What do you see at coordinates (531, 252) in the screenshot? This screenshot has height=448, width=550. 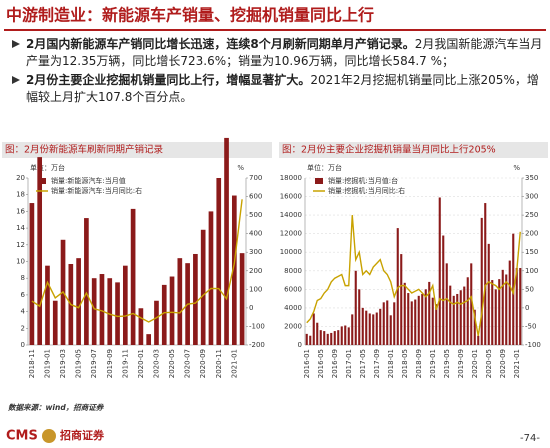 I see `y2-tick-label: 150` at bounding box center [531, 252].